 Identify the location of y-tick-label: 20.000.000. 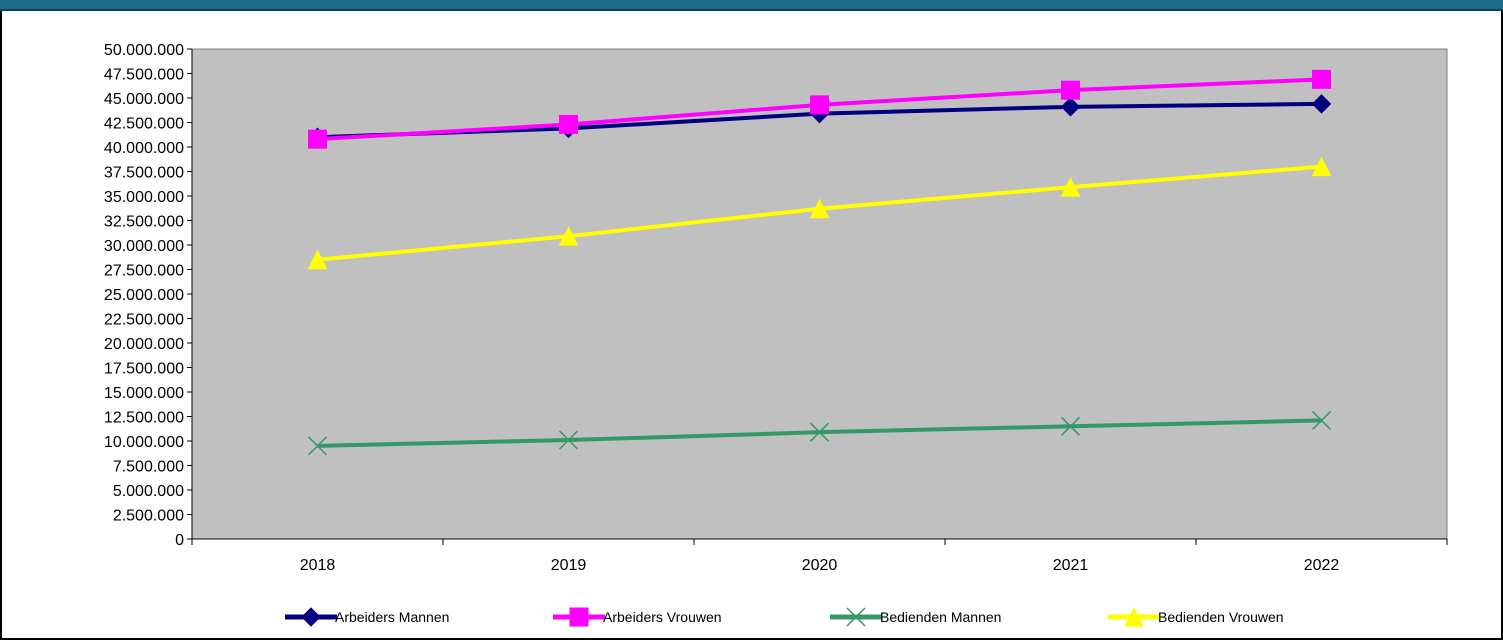
(144, 344).